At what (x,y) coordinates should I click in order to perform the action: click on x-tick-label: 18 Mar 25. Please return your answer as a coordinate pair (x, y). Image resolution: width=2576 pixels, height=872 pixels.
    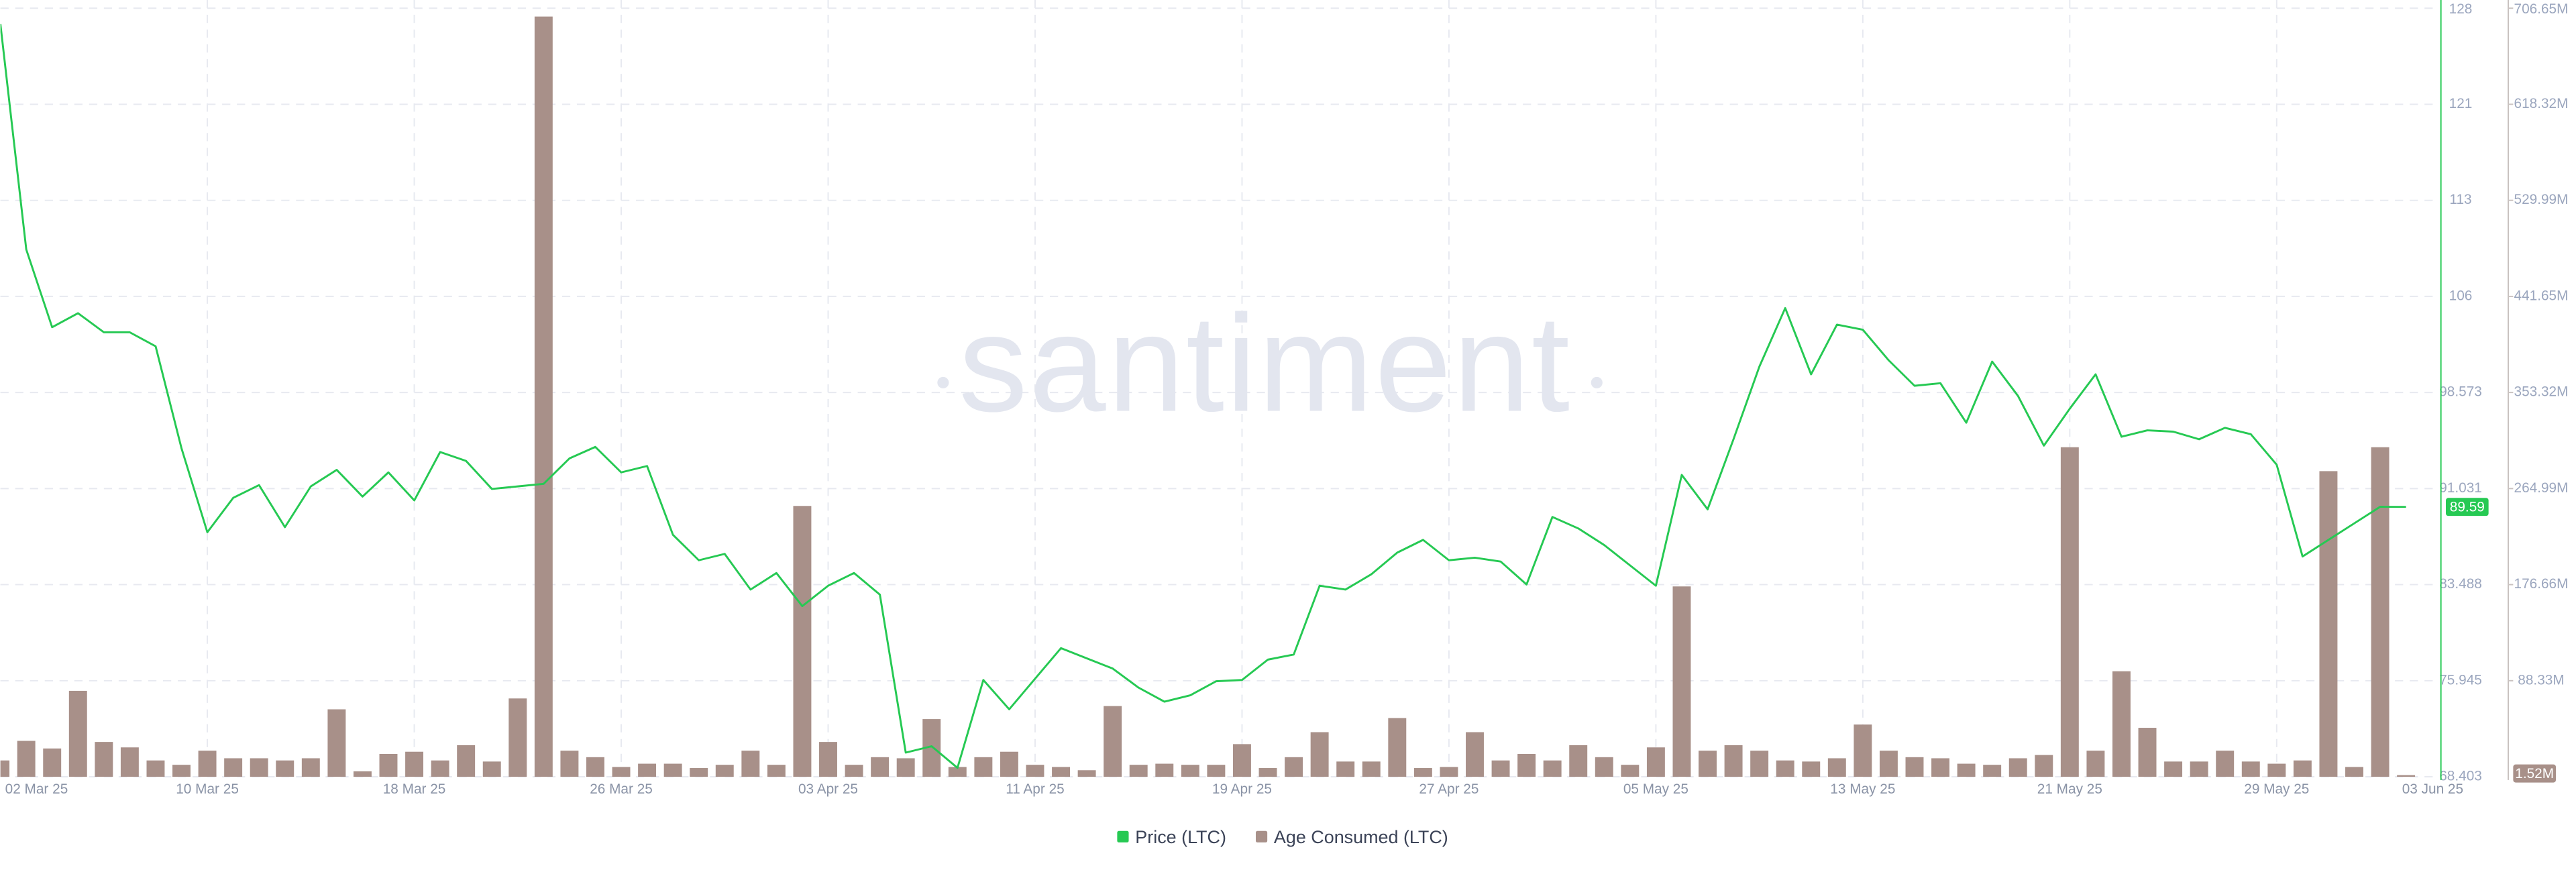
    Looking at the image, I should click on (414, 789).